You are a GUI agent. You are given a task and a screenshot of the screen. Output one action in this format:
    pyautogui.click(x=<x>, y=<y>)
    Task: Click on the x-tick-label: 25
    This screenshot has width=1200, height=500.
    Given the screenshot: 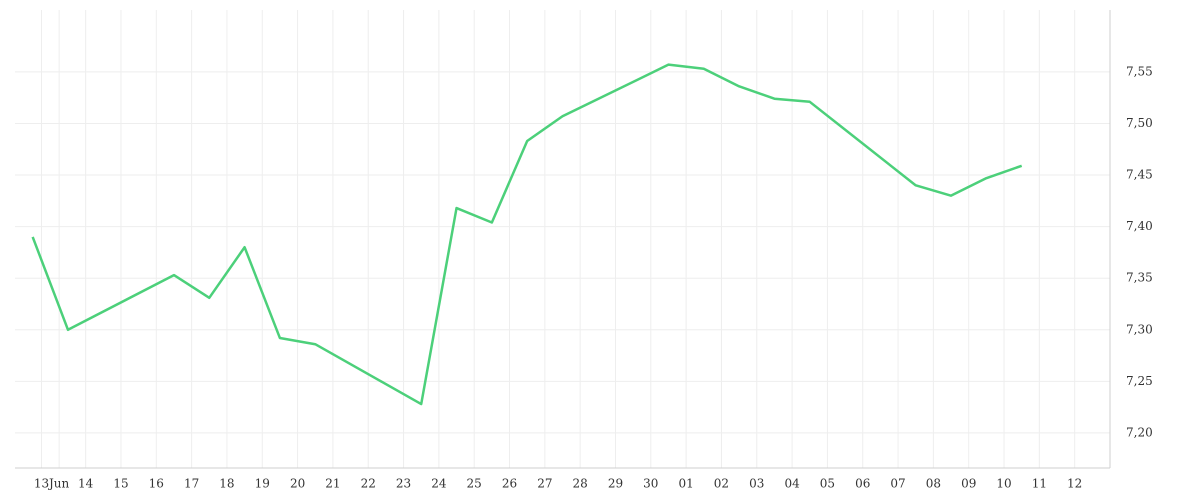 What is the action you would take?
    pyautogui.click(x=474, y=484)
    